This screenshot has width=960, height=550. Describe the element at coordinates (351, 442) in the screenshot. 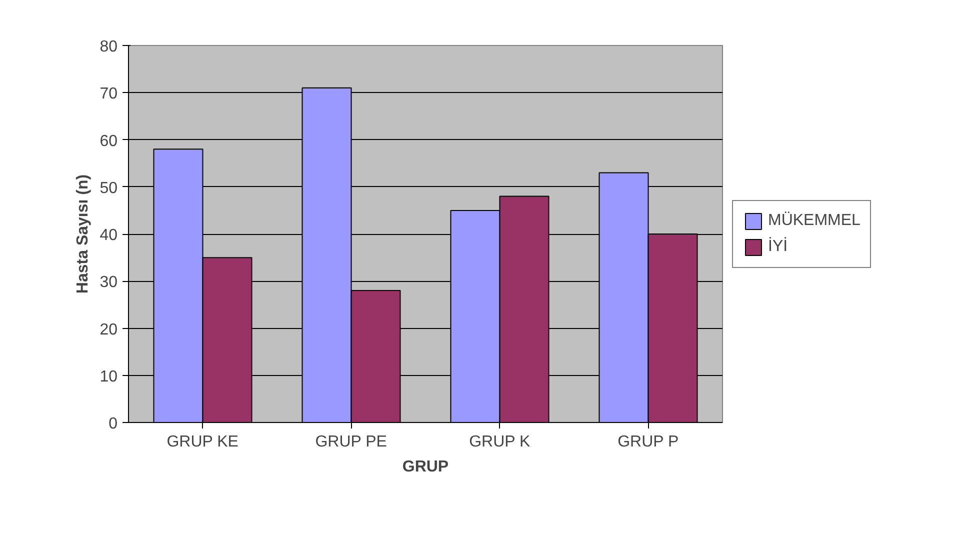

I see `x-tick-label: GRUP PE` at that location.